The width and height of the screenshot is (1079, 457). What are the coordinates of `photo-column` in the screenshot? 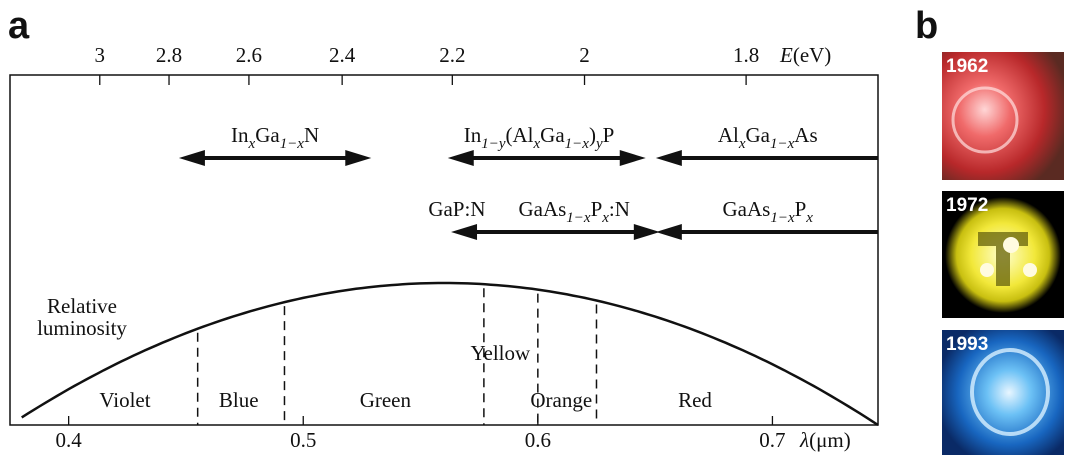 It's located at (1003, 253).